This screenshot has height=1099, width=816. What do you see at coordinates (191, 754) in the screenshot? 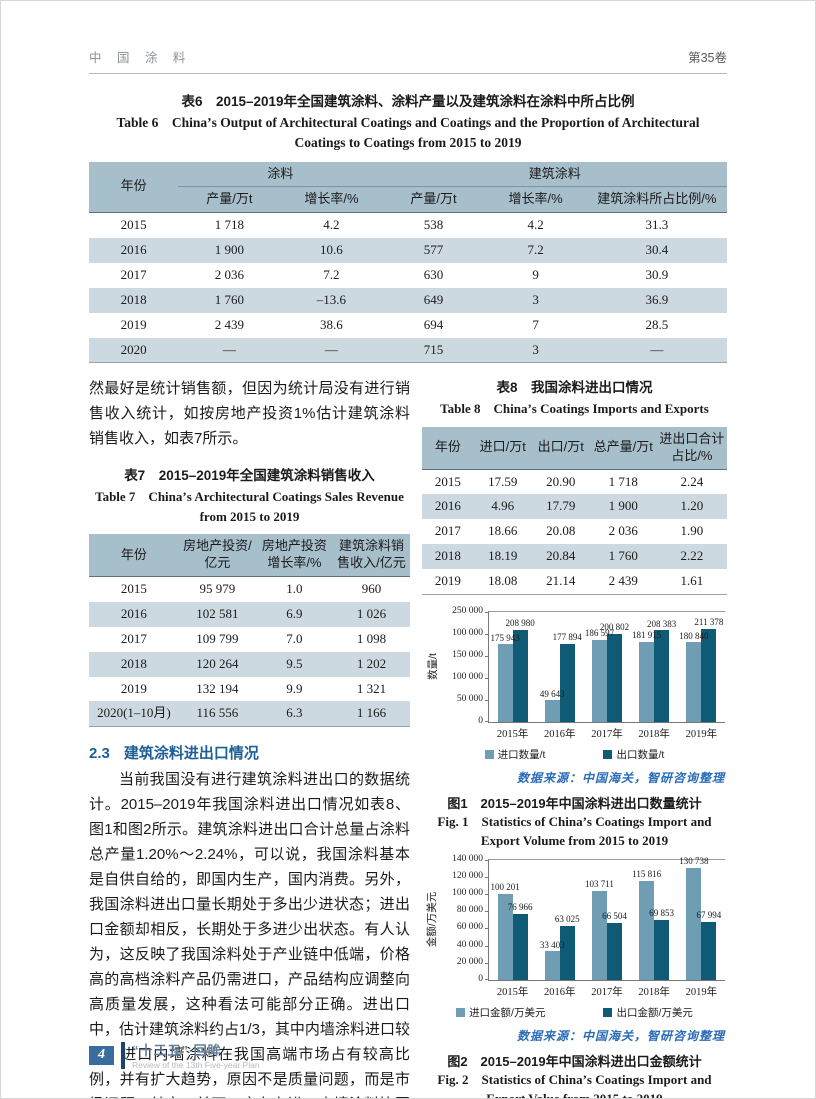
I see `section-title: 建筑涂料进出口情况` at bounding box center [191, 754].